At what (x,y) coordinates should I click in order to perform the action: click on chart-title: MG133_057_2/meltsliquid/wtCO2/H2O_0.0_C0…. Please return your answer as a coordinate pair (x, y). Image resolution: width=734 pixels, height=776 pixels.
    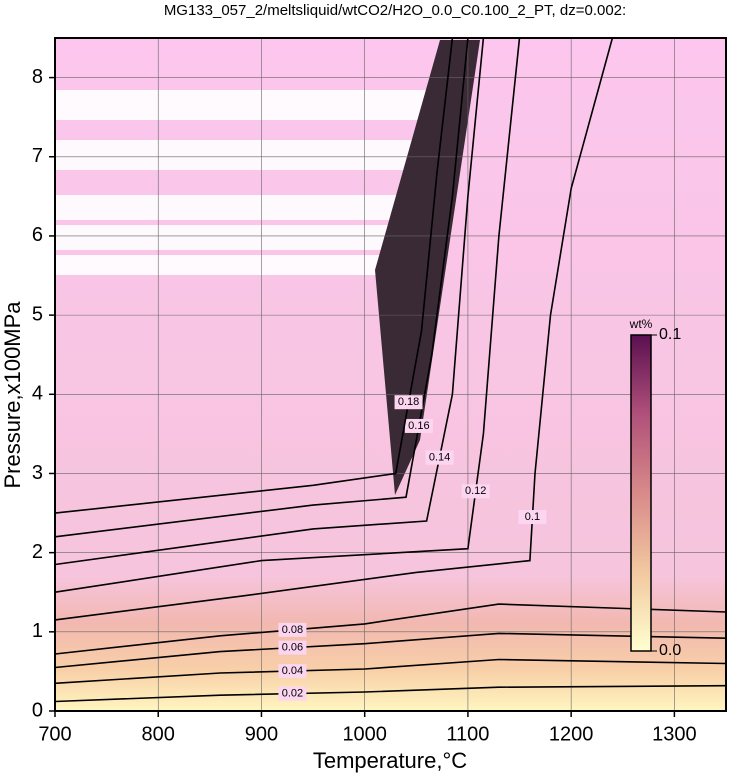
    Looking at the image, I should click on (395, 10).